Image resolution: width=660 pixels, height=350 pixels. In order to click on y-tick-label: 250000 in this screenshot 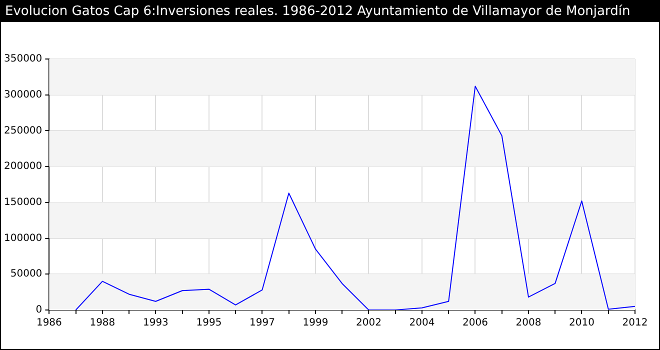, I will do `click(23, 130)`.